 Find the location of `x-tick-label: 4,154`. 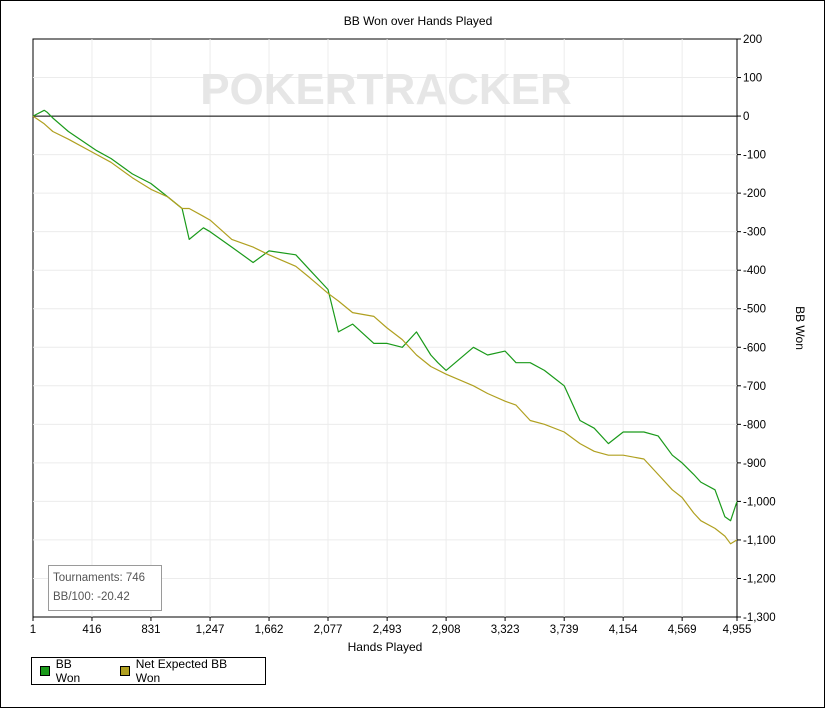

x-tick-label: 4,154 is located at coordinates (623, 630).